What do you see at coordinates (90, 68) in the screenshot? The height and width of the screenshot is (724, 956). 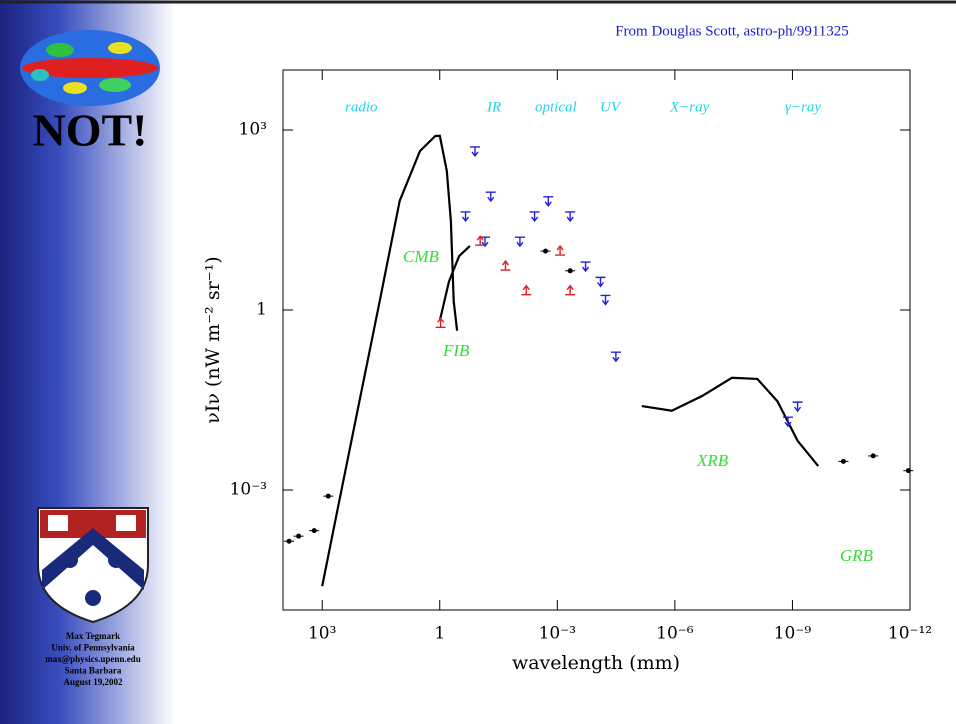 I see `sky-map` at bounding box center [90, 68].